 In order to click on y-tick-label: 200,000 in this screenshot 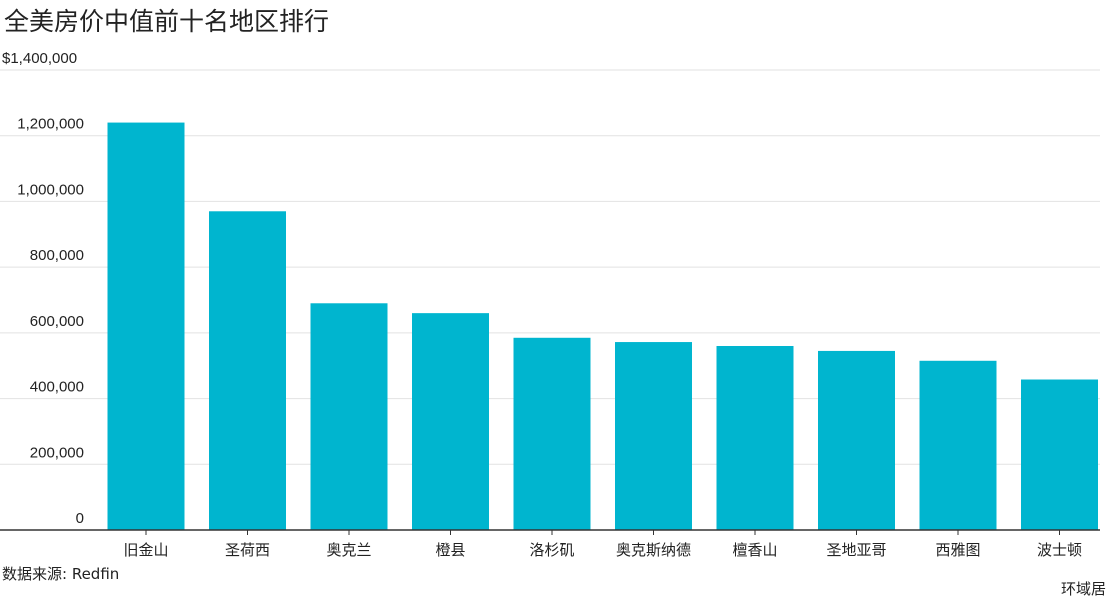, I will do `click(57, 452)`.